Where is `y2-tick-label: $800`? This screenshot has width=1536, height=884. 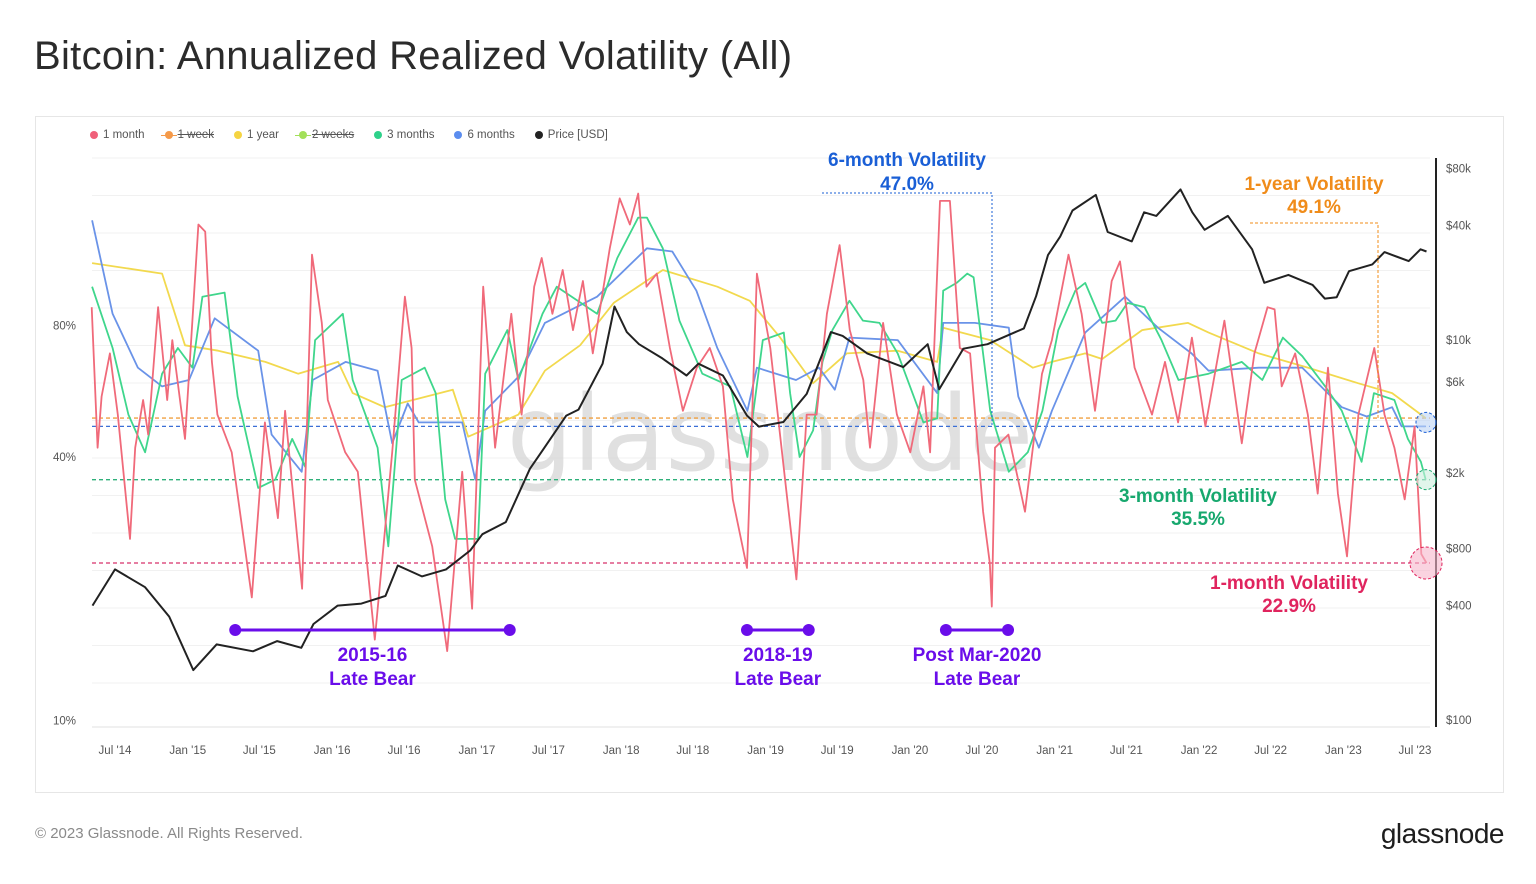
y2-tick-label: $800 is located at coordinates (1459, 549).